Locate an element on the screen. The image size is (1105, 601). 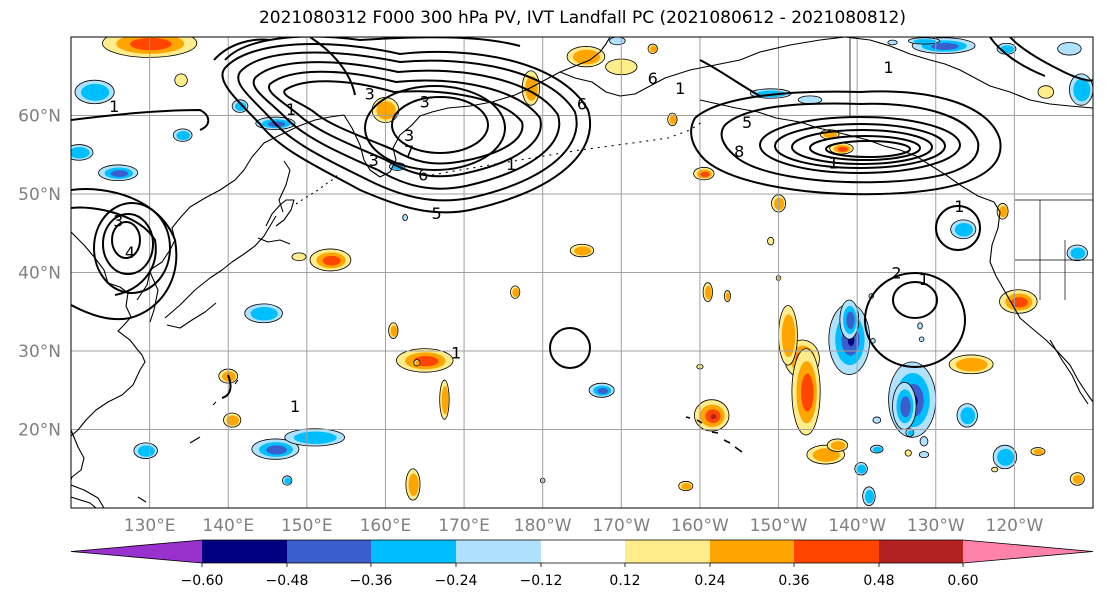
contour-label: 2 is located at coordinates (896, 273).